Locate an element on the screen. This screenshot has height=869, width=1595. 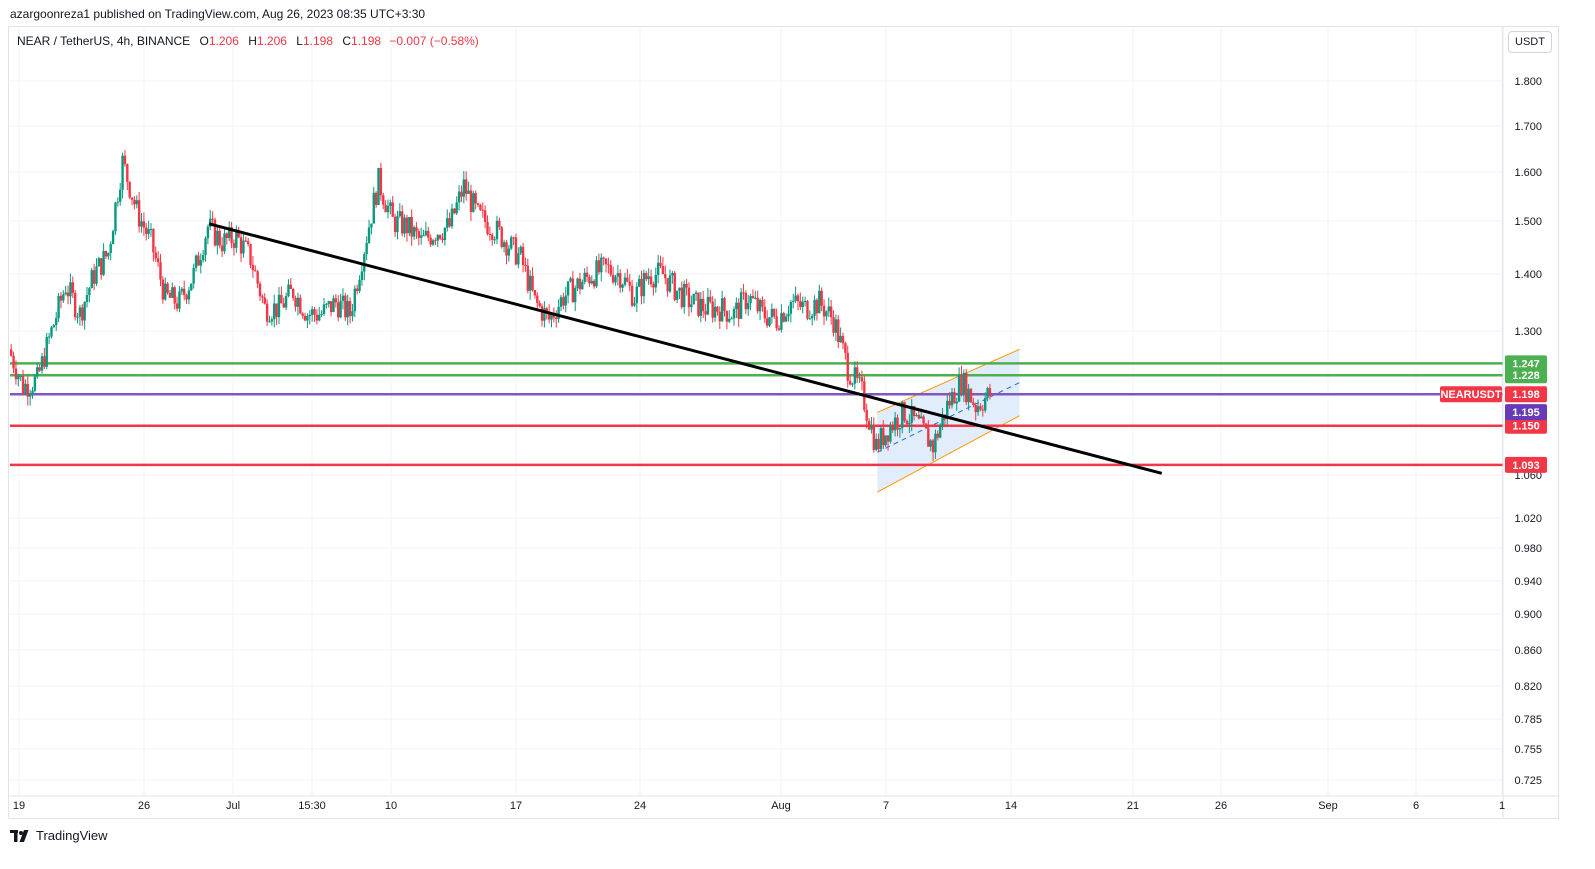
close-value: 1.198 is located at coordinates (366, 41).